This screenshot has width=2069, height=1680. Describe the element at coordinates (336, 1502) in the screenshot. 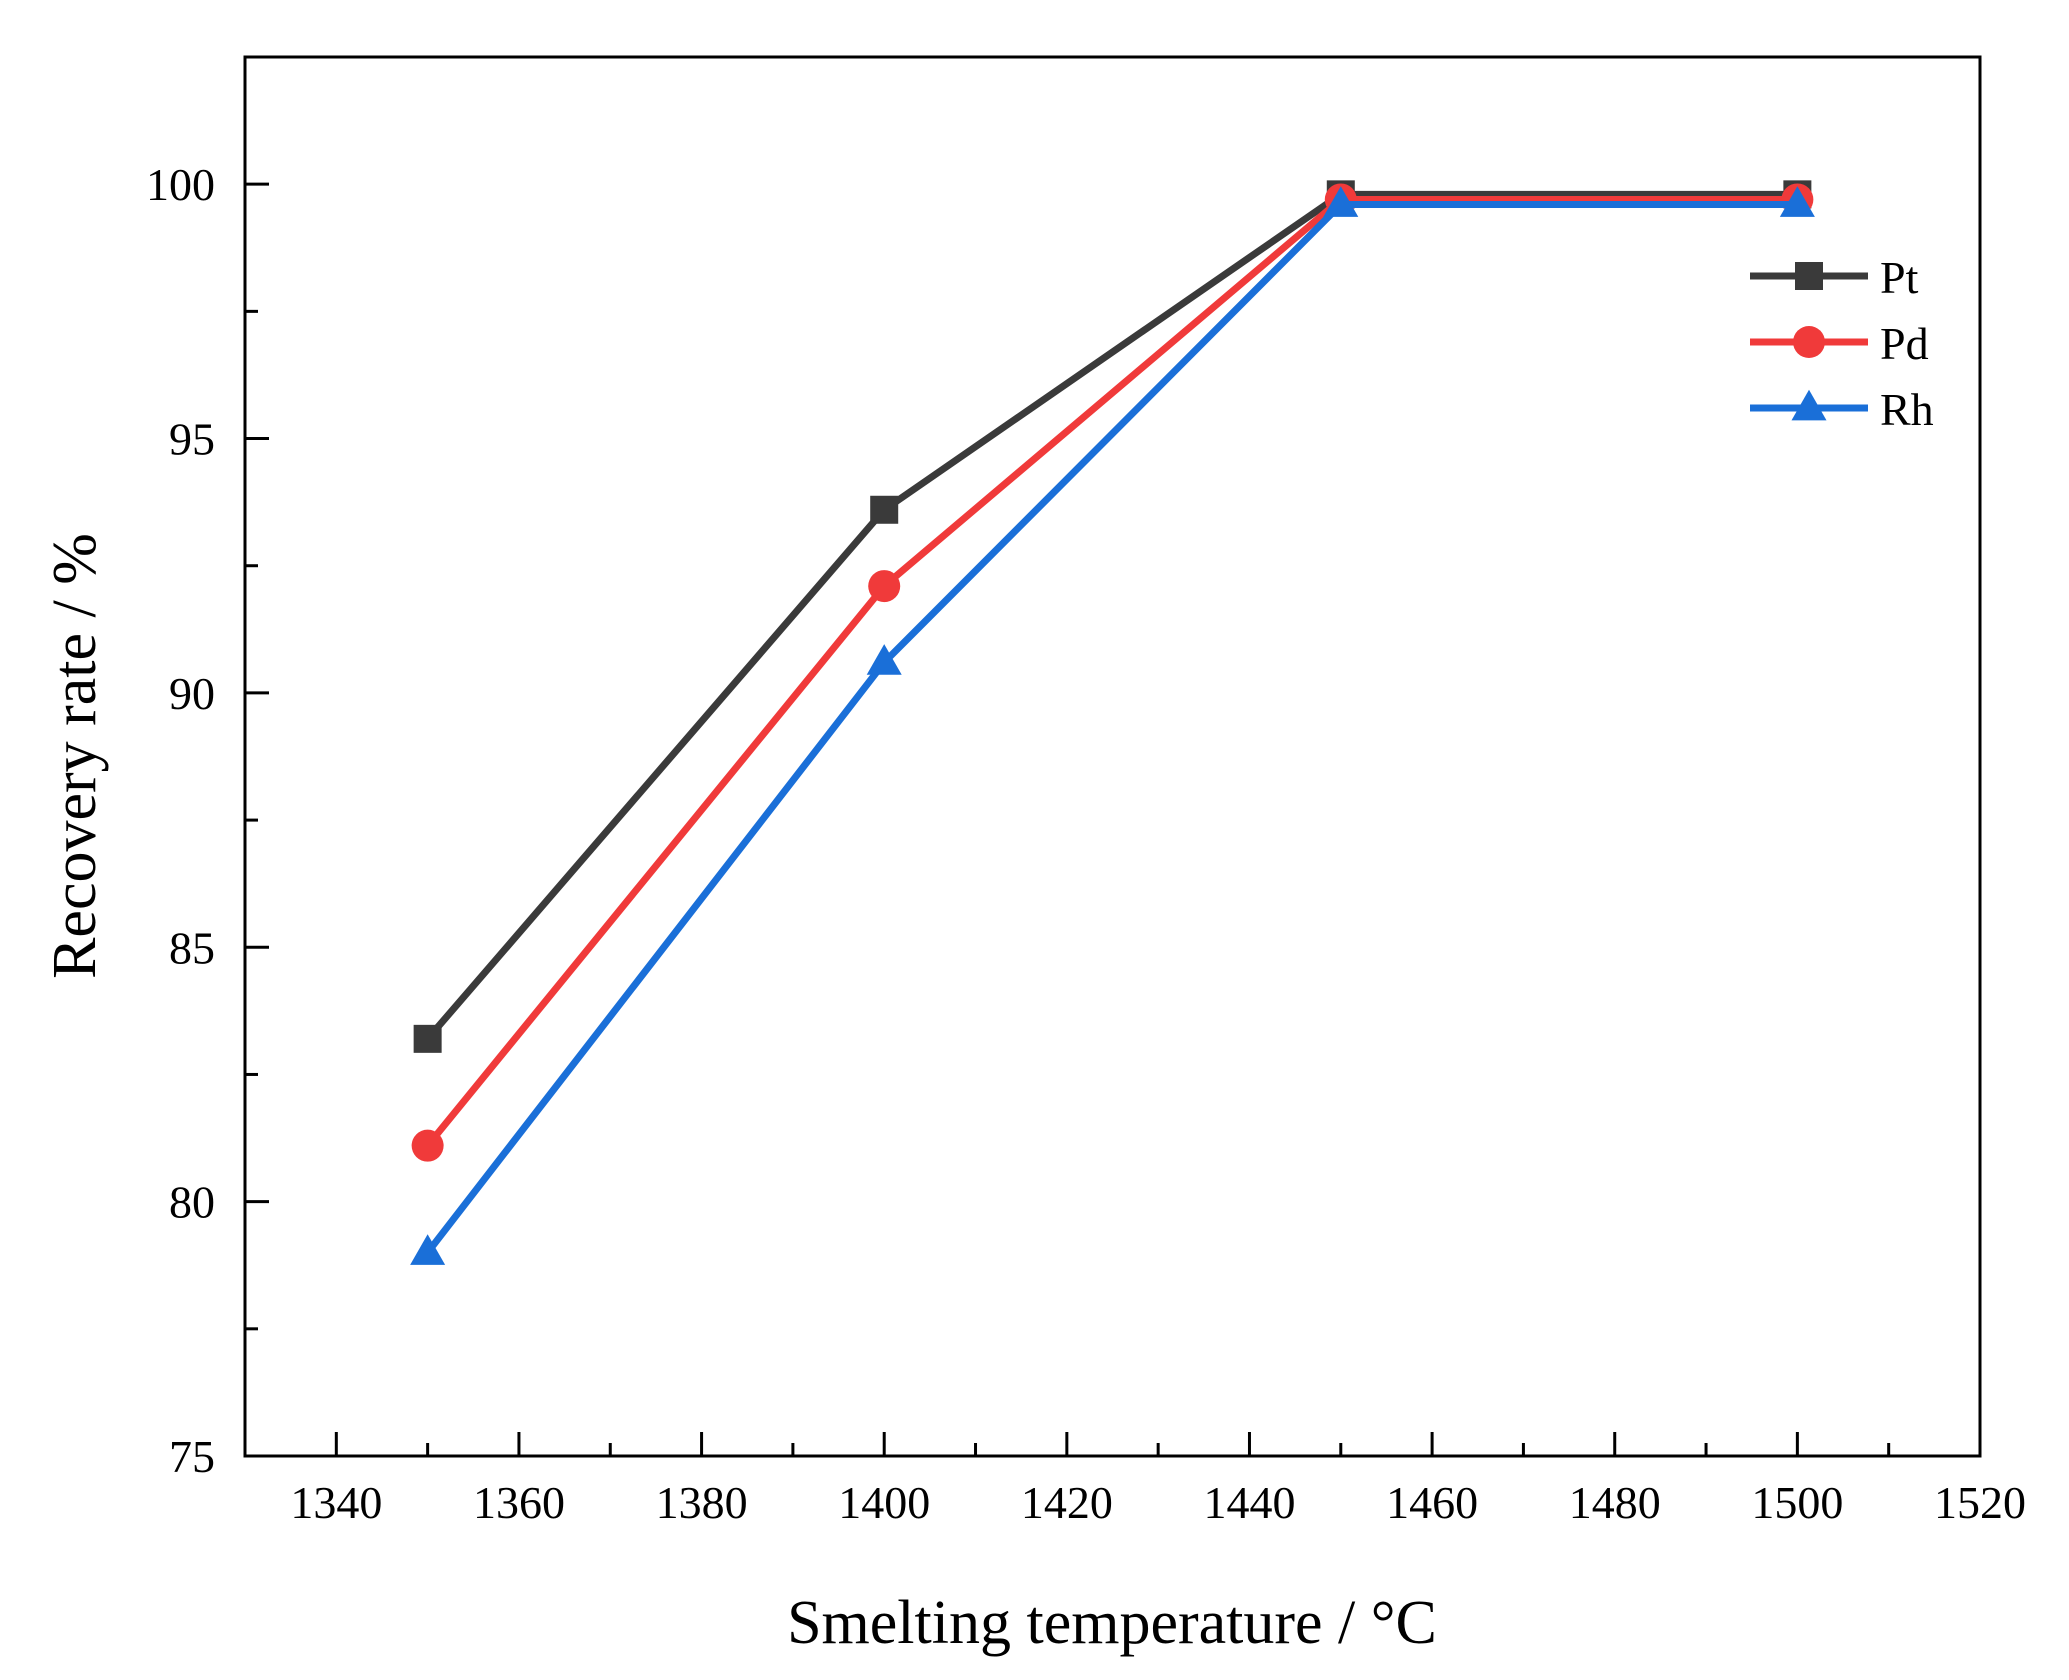

I see `x-tick-label: 1340` at that location.